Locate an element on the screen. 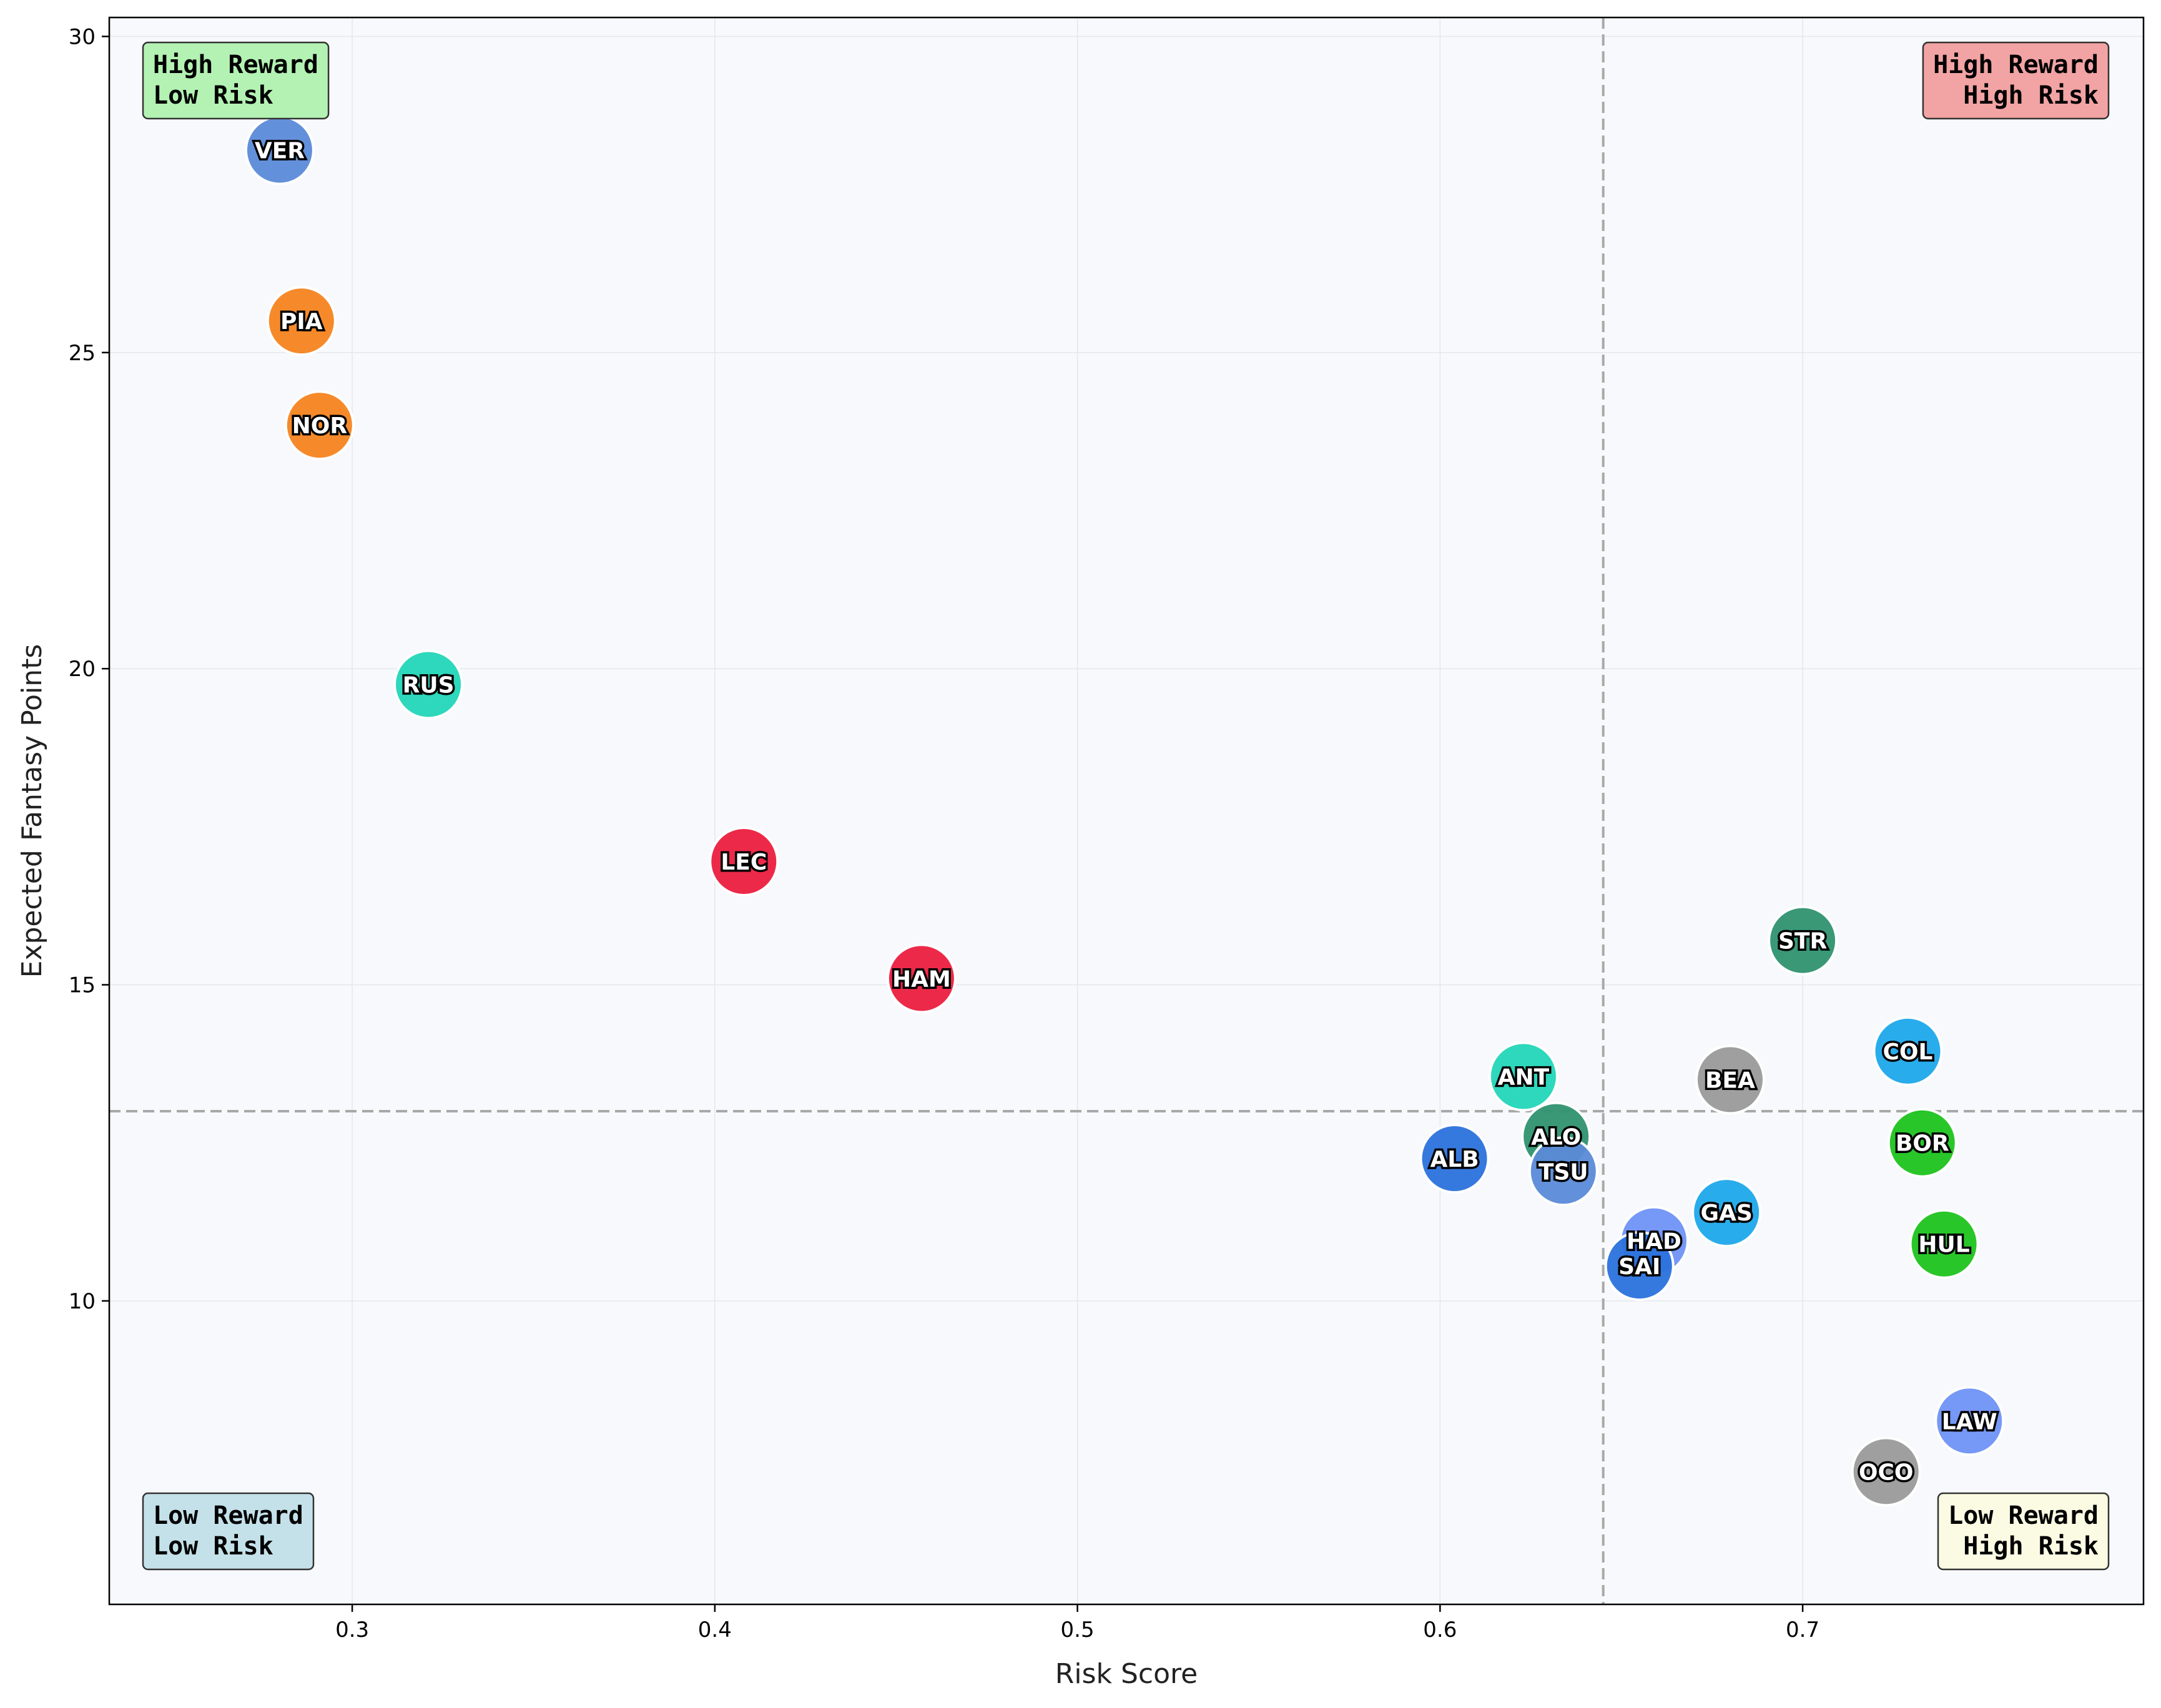 The width and height of the screenshot is (2161, 1708). x-tick-label: 0.3 is located at coordinates (352, 1629).